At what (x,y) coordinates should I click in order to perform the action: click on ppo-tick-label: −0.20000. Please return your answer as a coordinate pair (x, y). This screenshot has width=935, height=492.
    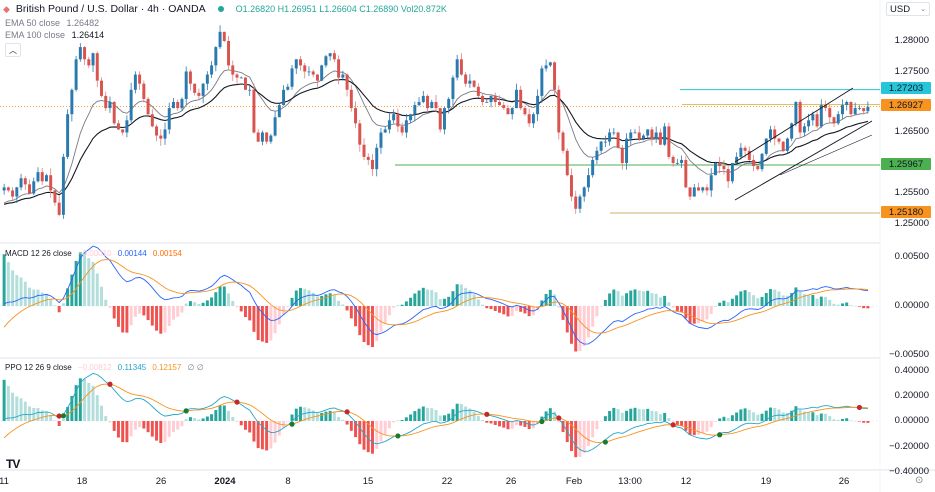
    Looking at the image, I should click on (909, 446).